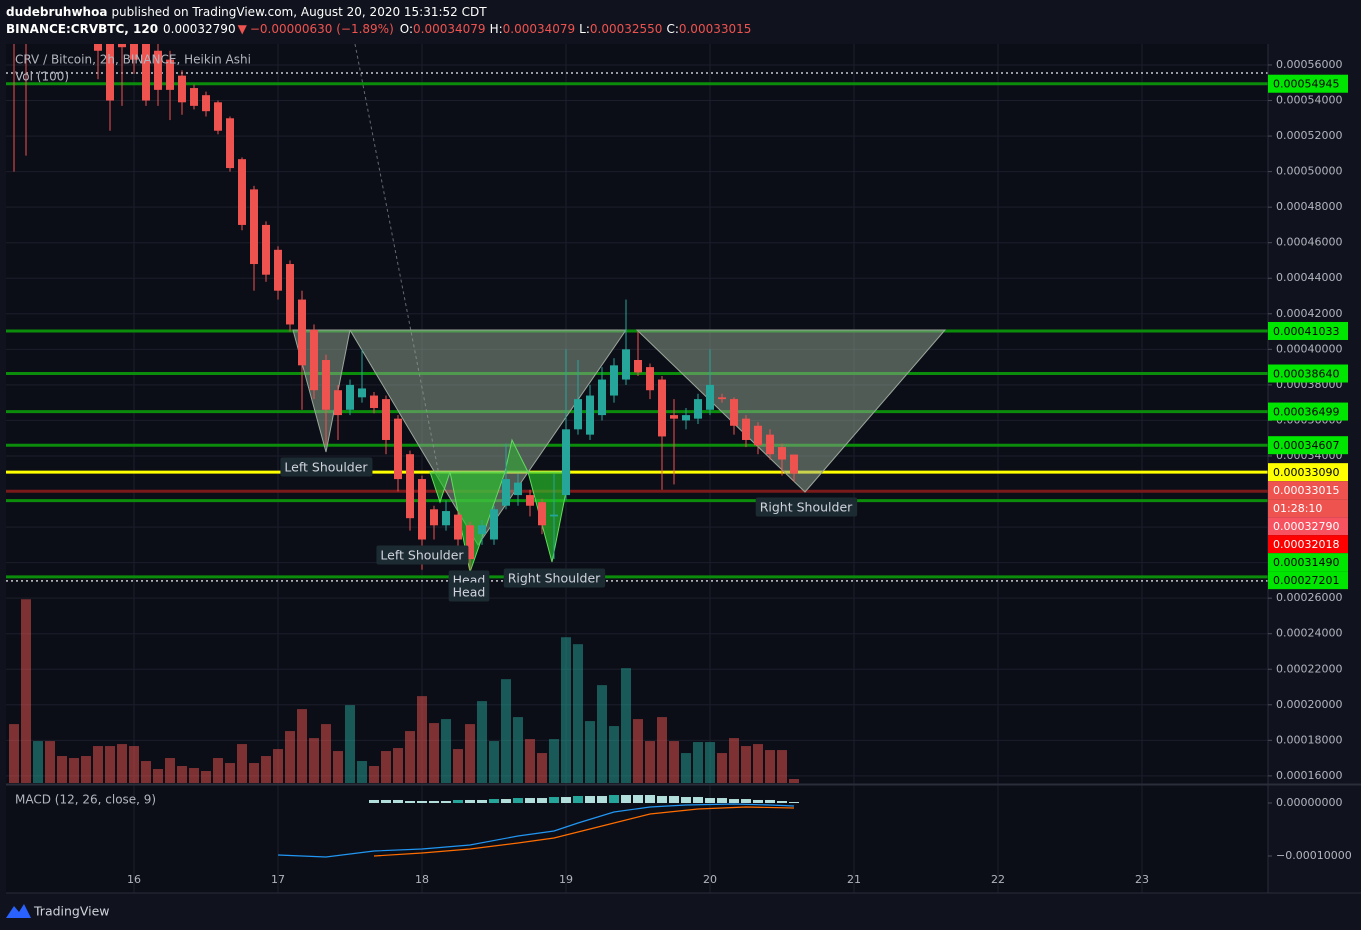  I want to click on symbol: BINANCE:CRVBTC, 120, so click(82, 29).